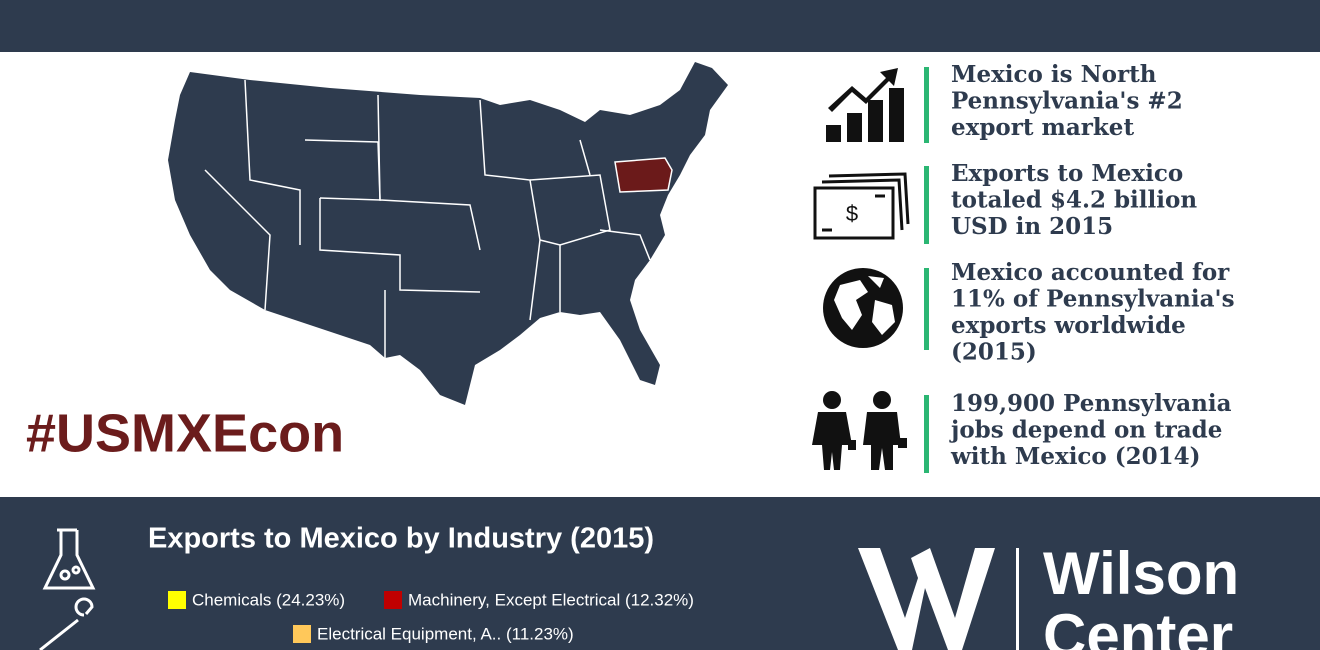 The width and height of the screenshot is (1320, 650). I want to click on logo-text: Wilson, so click(1141, 573).